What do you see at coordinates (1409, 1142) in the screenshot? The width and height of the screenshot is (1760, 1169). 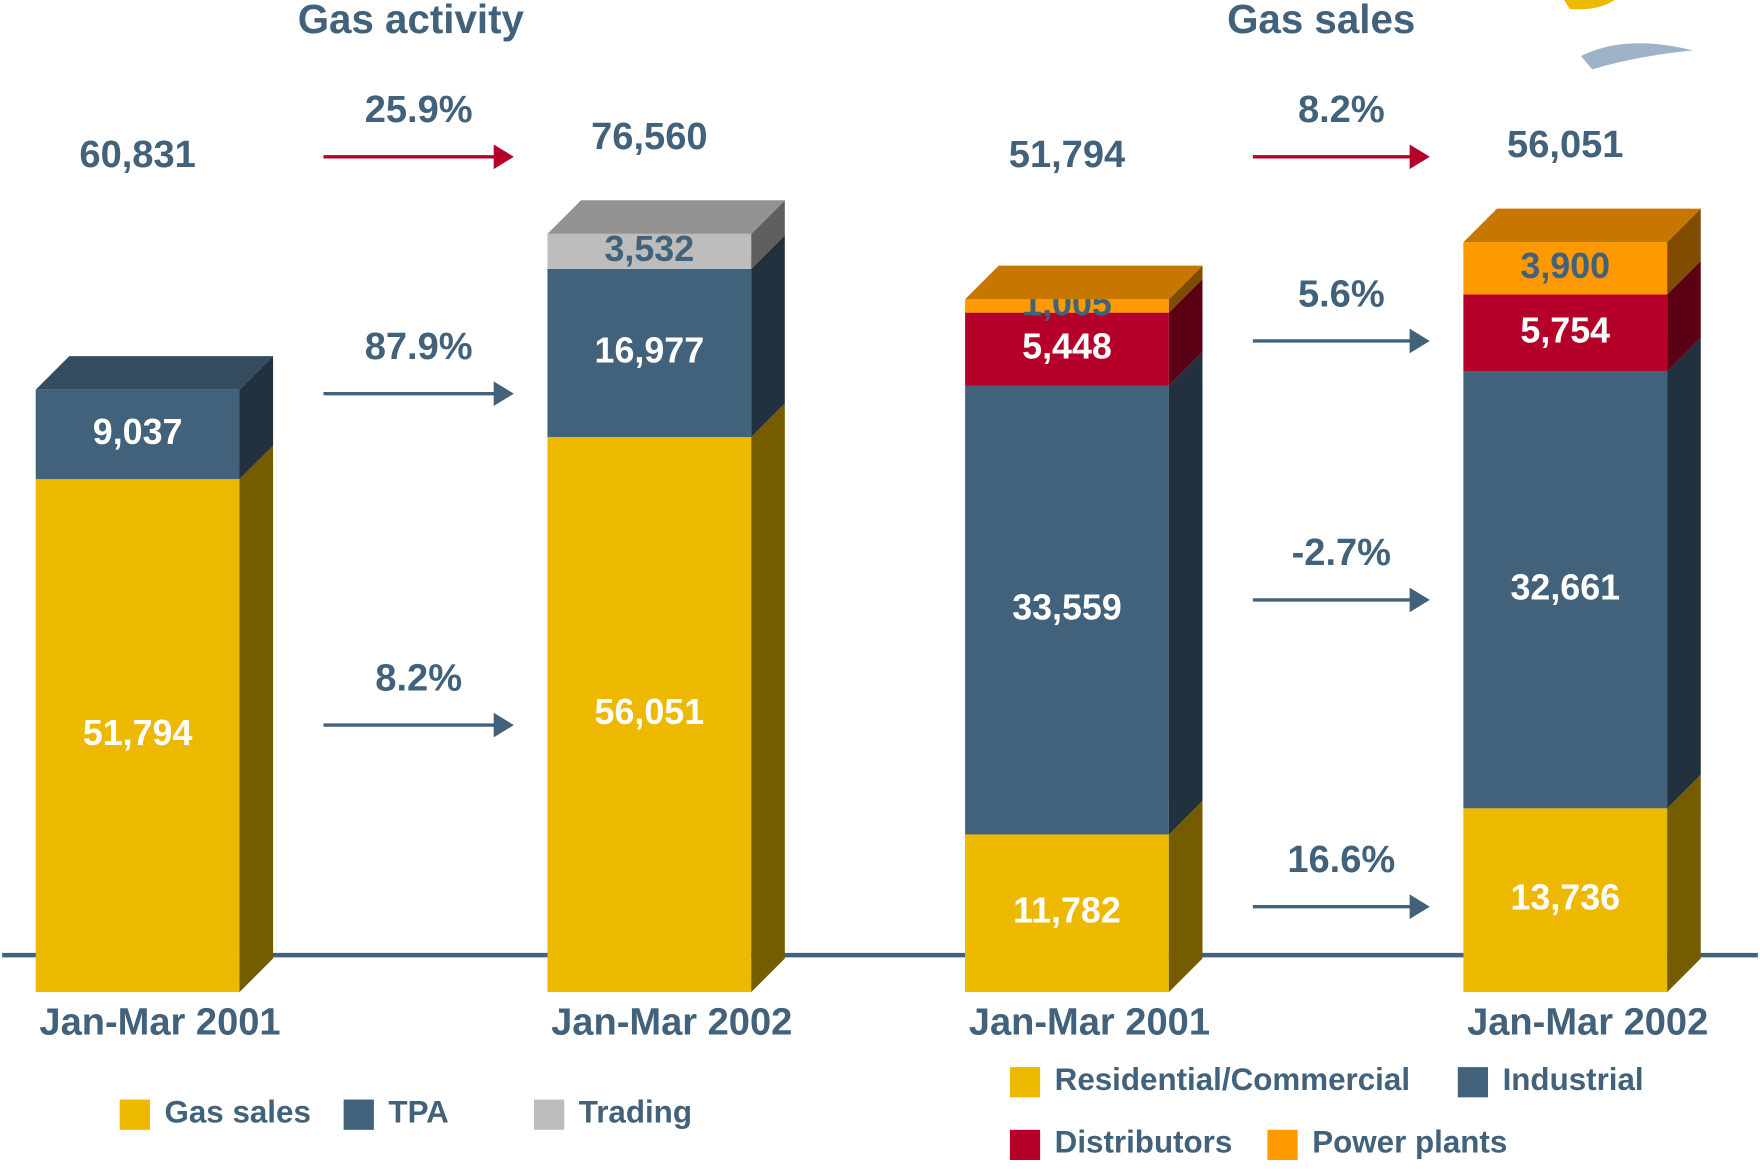 I see `legend-label: Power plants` at bounding box center [1409, 1142].